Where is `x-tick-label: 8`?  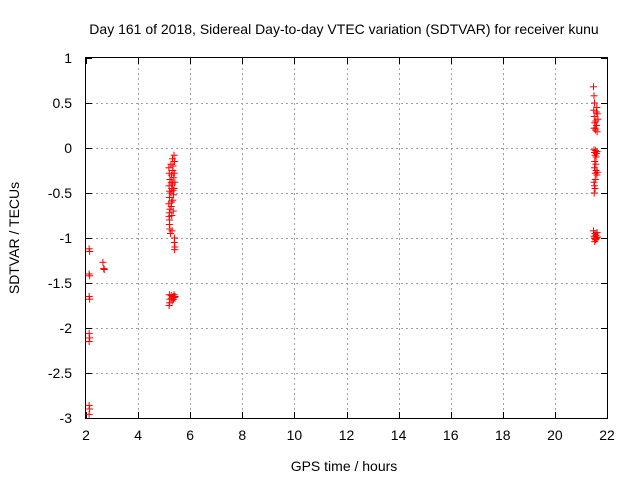
x-tick-label: 8 is located at coordinates (242, 435).